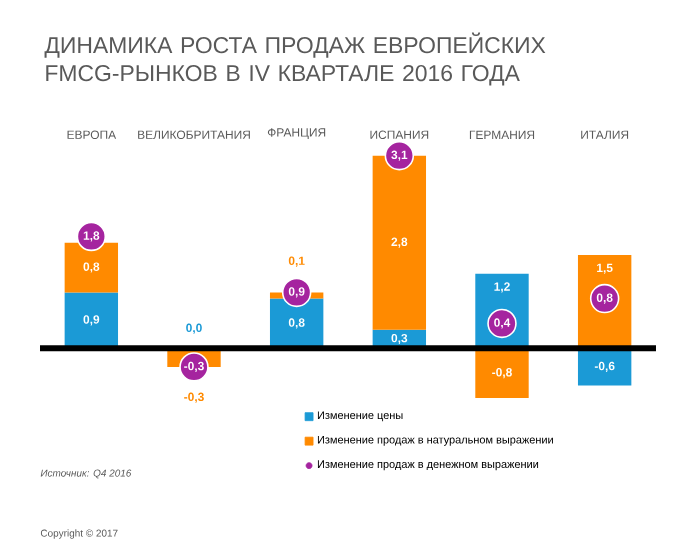 The height and width of the screenshot is (546, 700). I want to click on text: ДИНАМИКА РОСТА ПРОДАЖ ЕВРОПЕЙСКИХ FMCG-РЫНКОВ В IV КВАРТАЛЕ 2016 ГОДА, so click(295, 59).